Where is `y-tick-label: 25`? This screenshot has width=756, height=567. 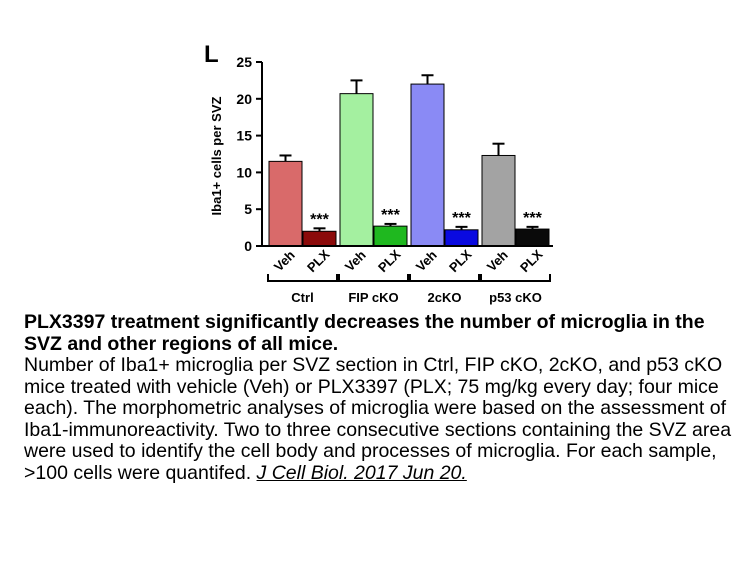
y-tick-label: 25 is located at coordinates (244, 62).